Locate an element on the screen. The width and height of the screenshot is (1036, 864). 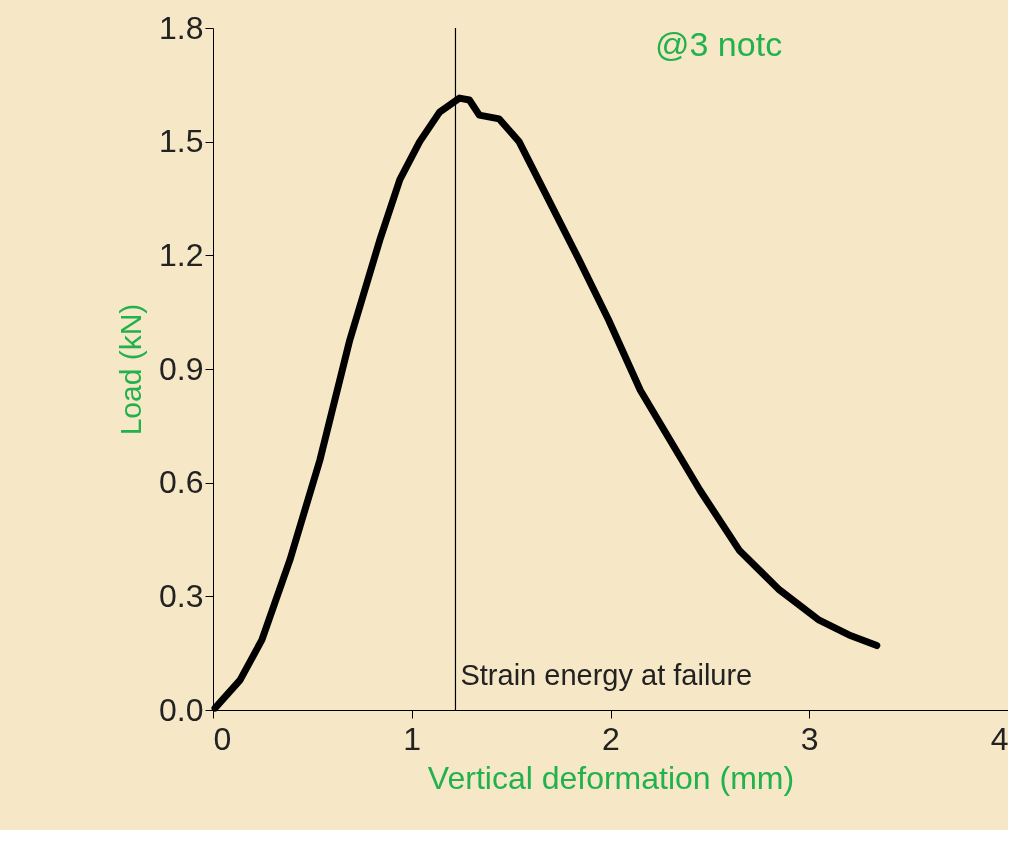
x-tick-label: 2 is located at coordinates (611, 738).